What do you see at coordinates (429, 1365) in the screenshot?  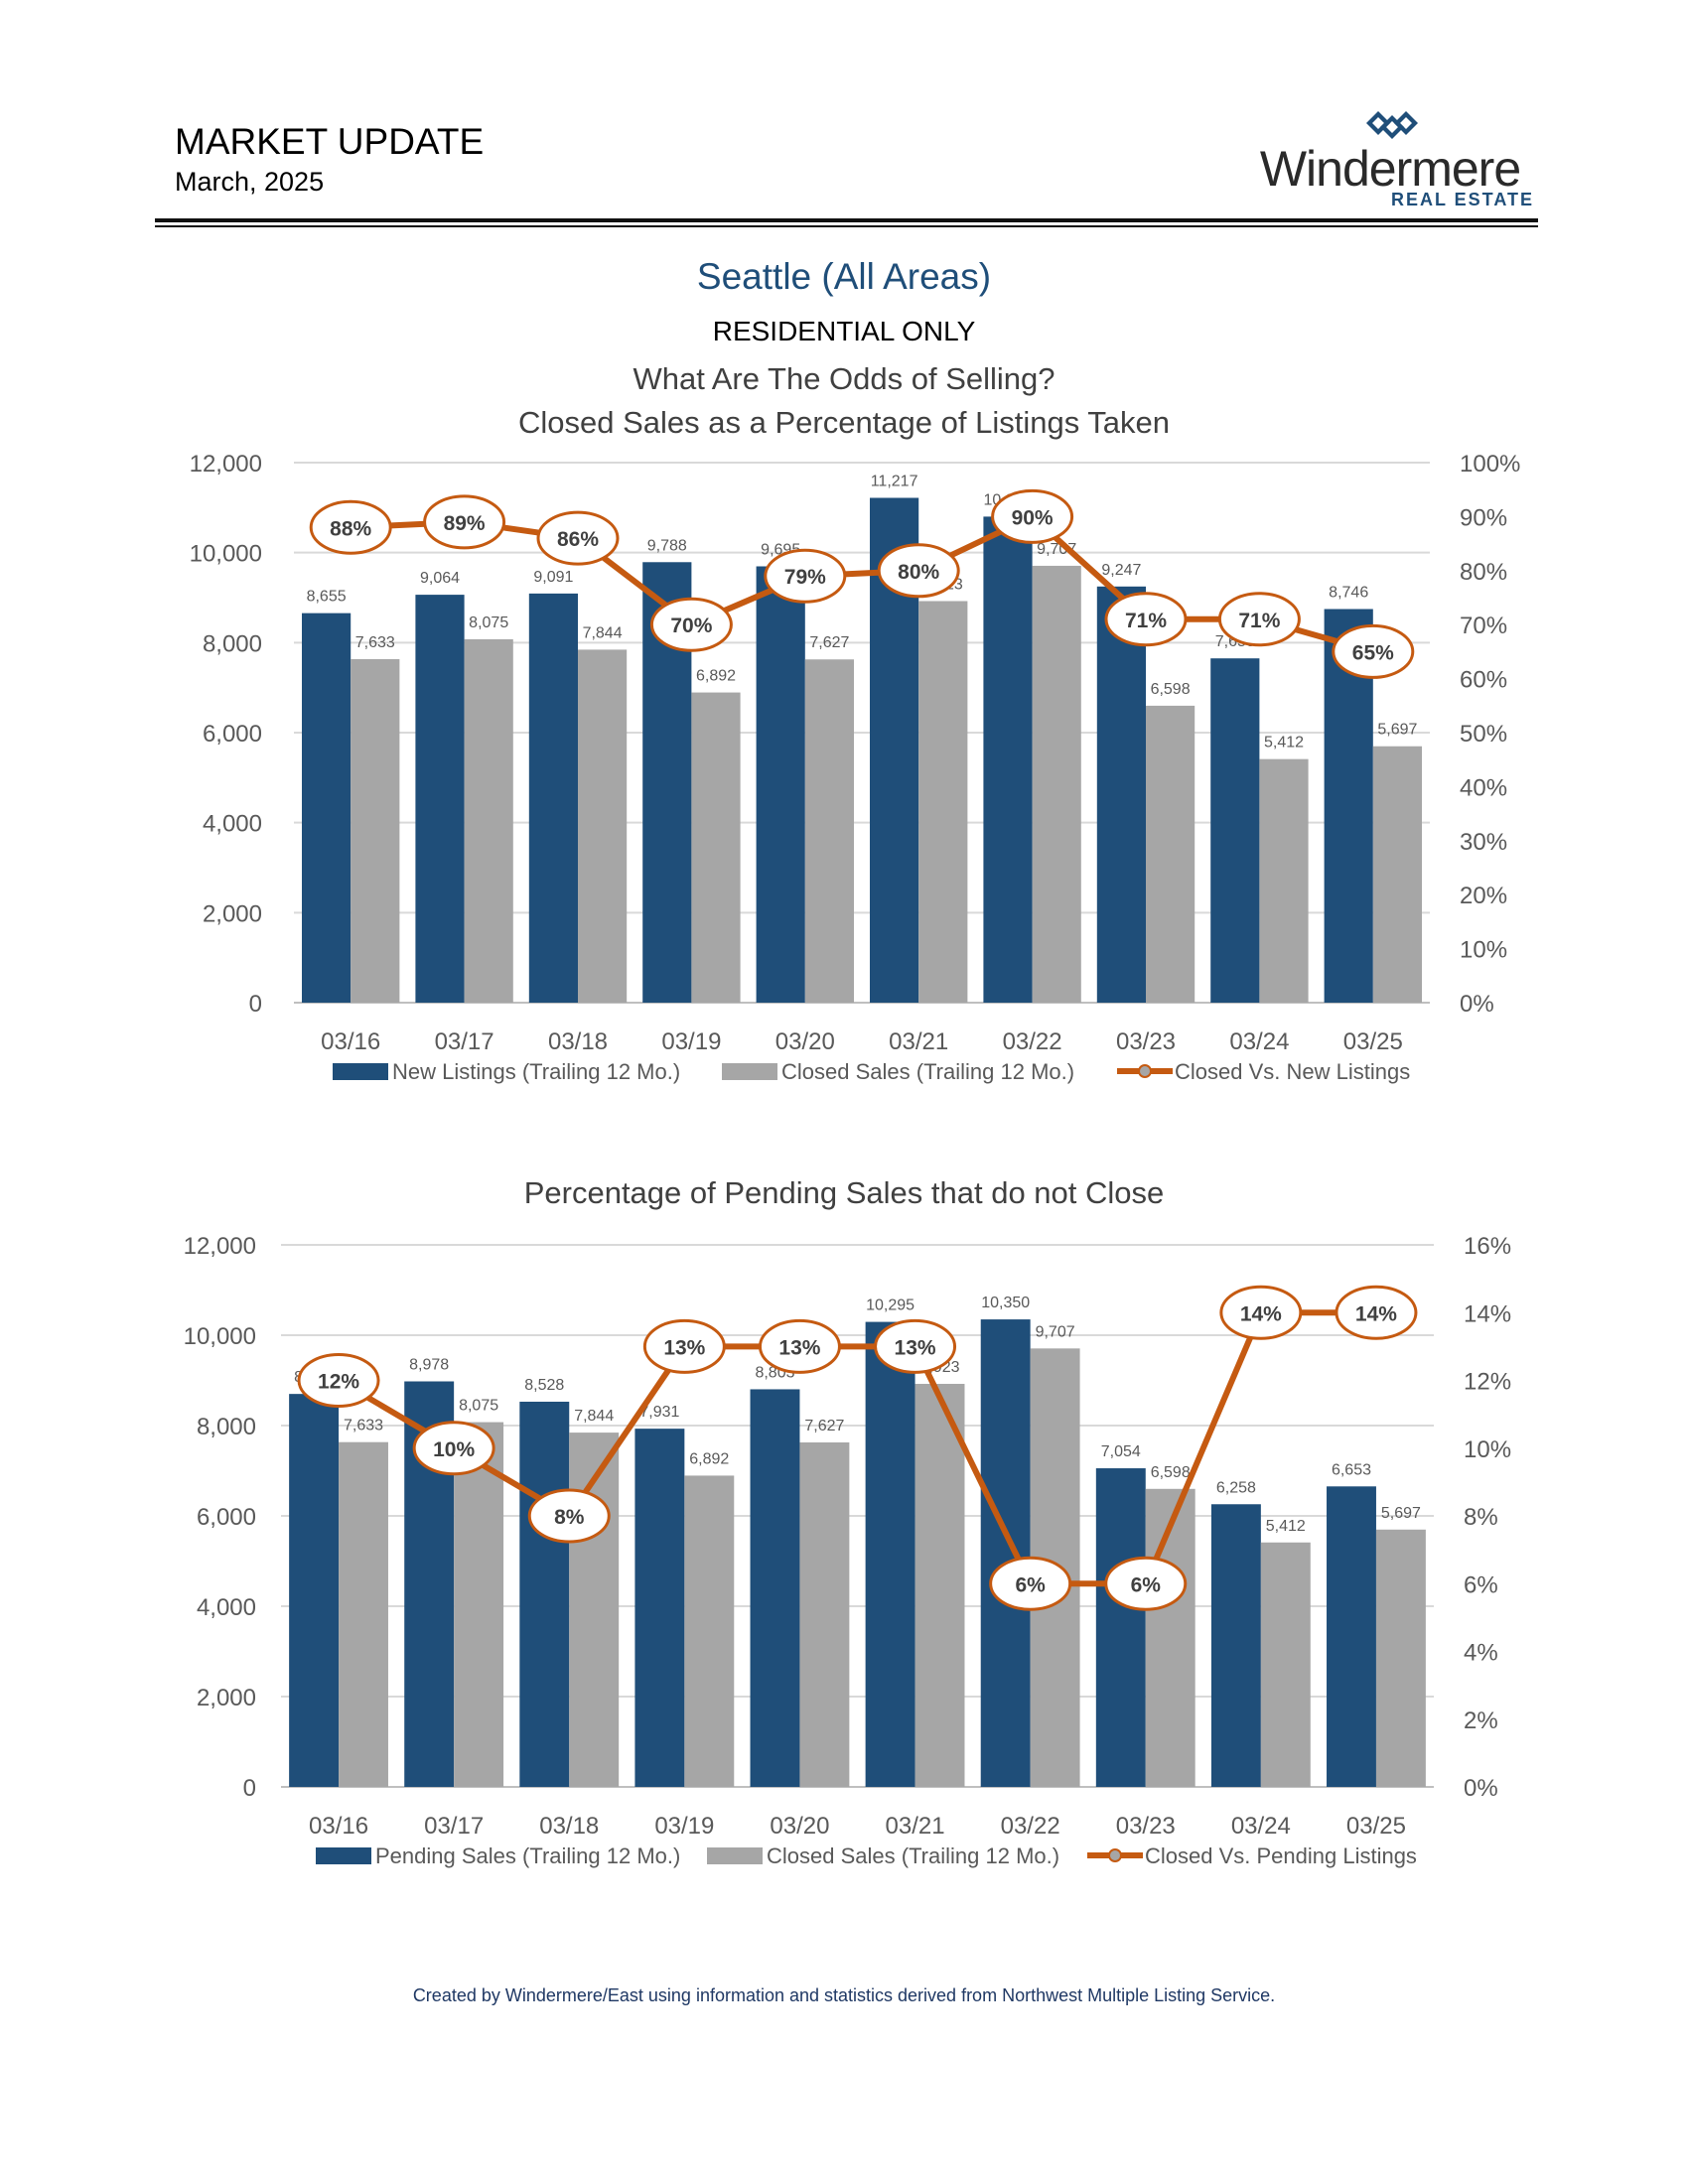 I see `bar-value-label: 8,978` at bounding box center [429, 1365].